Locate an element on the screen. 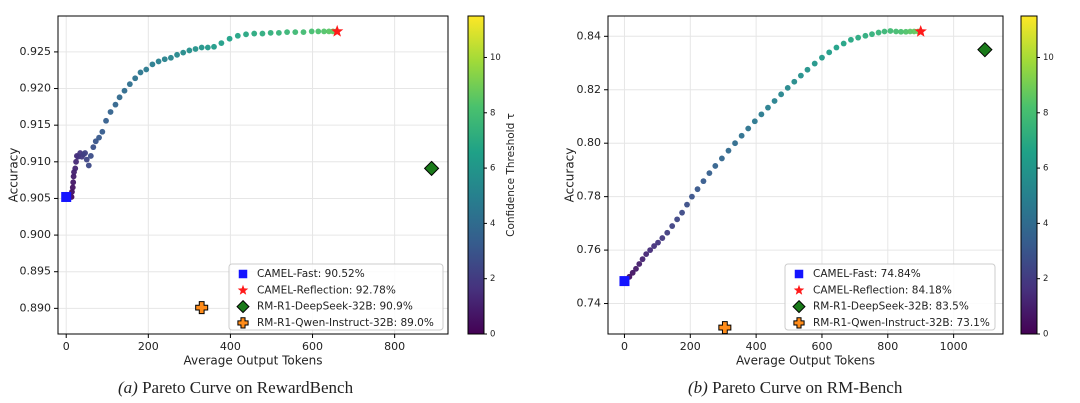  chartb-y-tick-label: 0.84 is located at coordinates (589, 35).